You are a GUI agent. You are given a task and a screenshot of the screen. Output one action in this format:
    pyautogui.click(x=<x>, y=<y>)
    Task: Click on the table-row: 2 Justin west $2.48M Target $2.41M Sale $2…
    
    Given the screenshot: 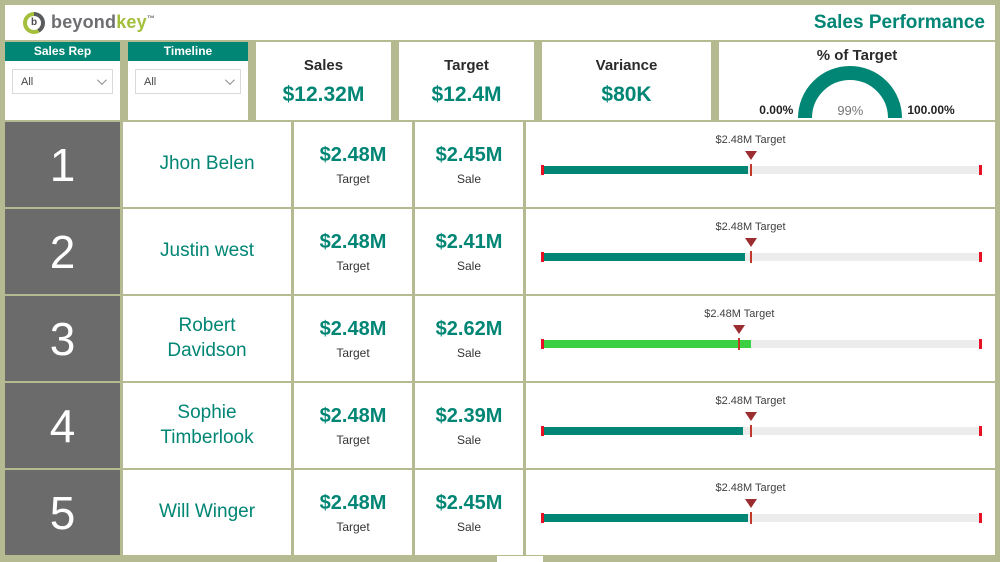 What is the action you would take?
    pyautogui.click(x=500, y=251)
    